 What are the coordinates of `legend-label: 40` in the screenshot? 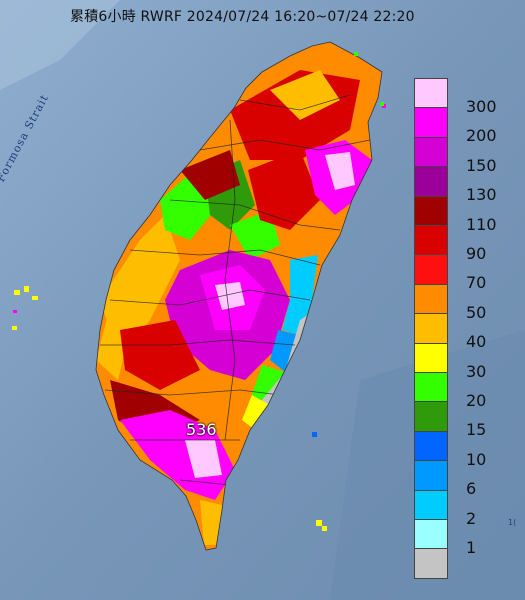 It's located at (476, 342).